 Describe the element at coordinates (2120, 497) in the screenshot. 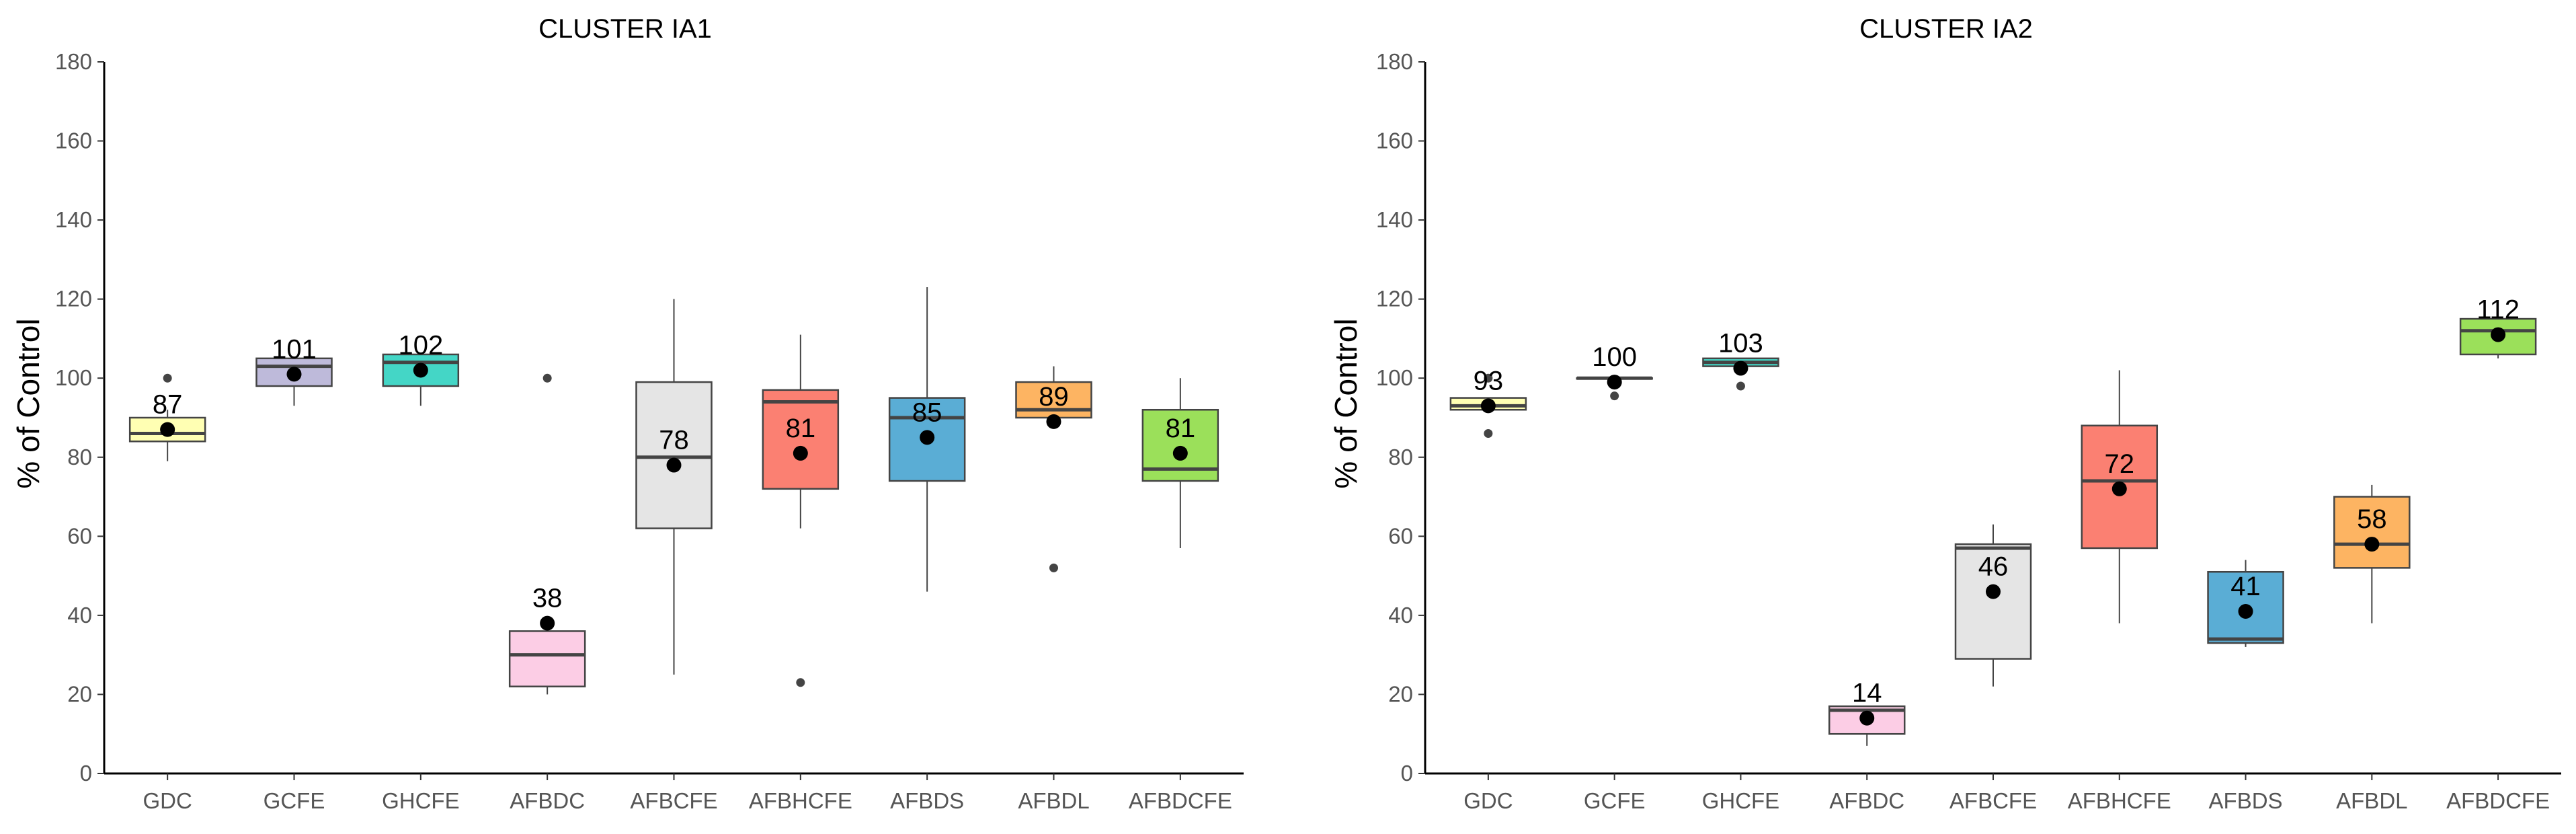

I see `box-afbhcfe: 72` at that location.